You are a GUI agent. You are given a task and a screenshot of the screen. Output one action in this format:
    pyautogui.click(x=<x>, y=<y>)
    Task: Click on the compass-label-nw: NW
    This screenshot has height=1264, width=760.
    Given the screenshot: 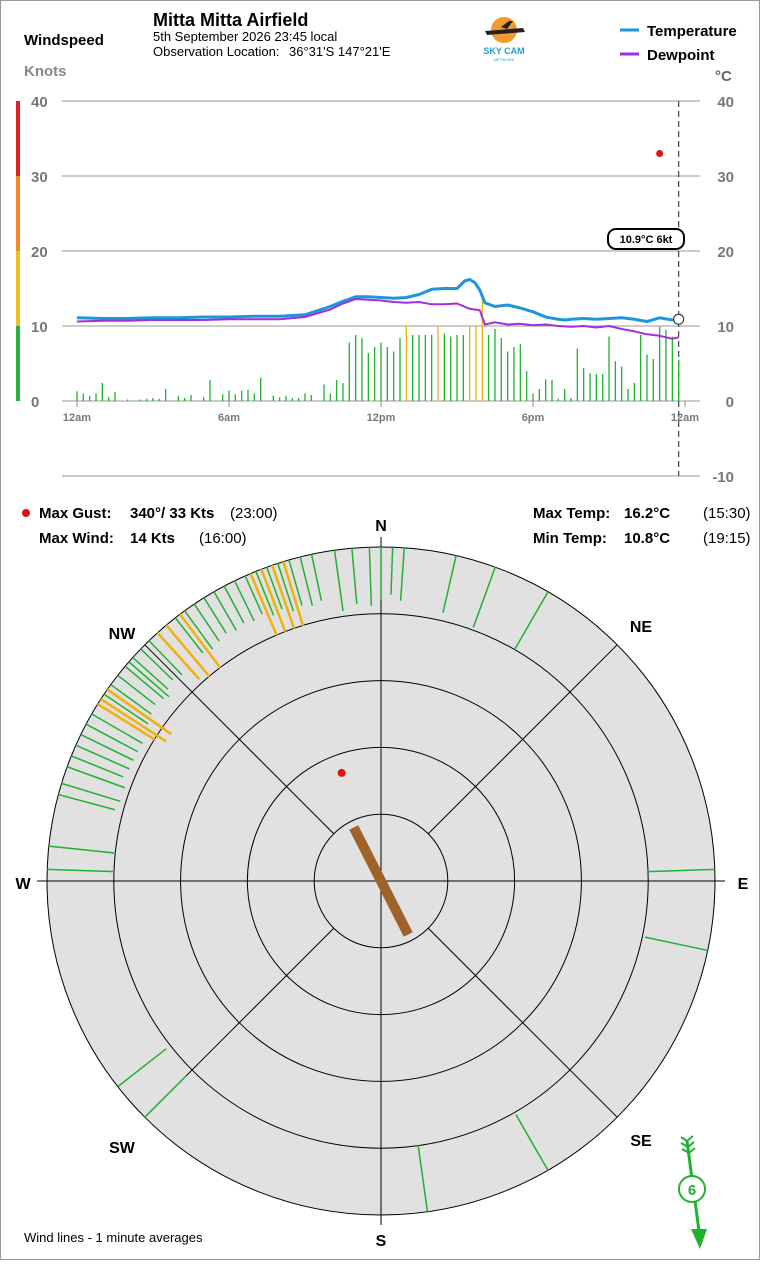 What is the action you would take?
    pyautogui.click(x=123, y=634)
    